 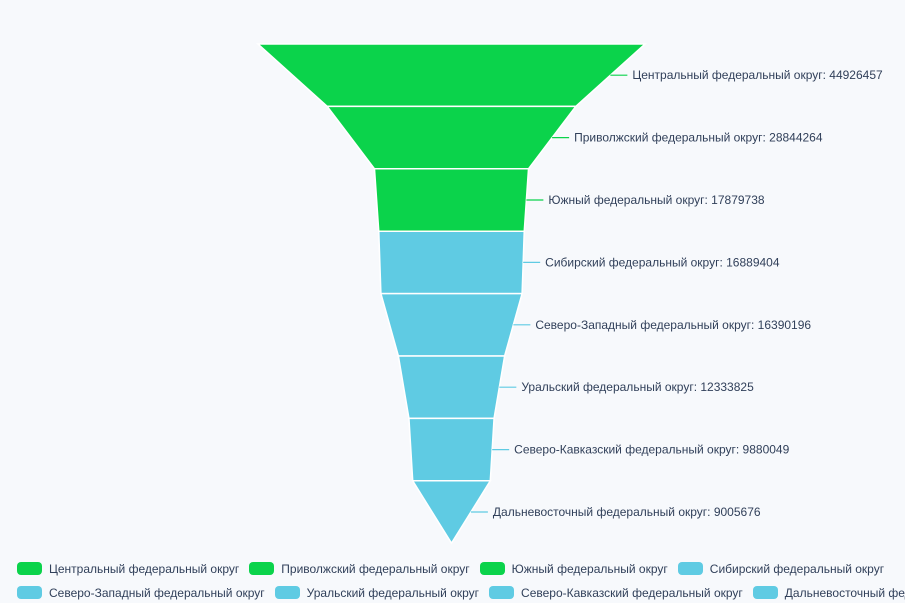 What do you see at coordinates (757, 75) in the screenshot?
I see `segment-label-1: Центральный федеральный округ: 44926457` at bounding box center [757, 75].